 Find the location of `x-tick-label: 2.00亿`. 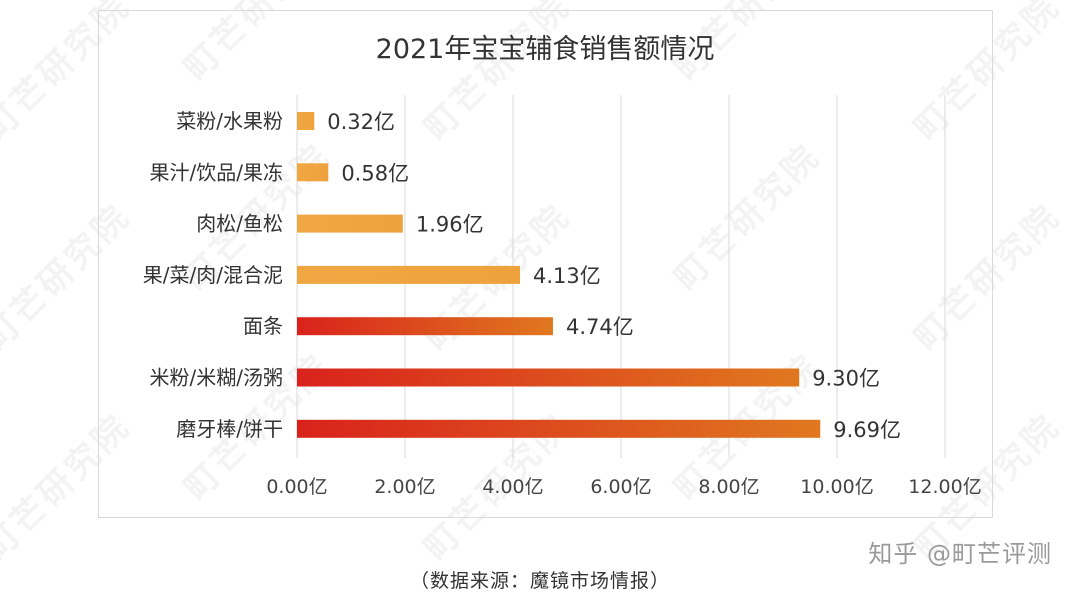

x-tick-label: 2.00亿 is located at coordinates (404, 487).